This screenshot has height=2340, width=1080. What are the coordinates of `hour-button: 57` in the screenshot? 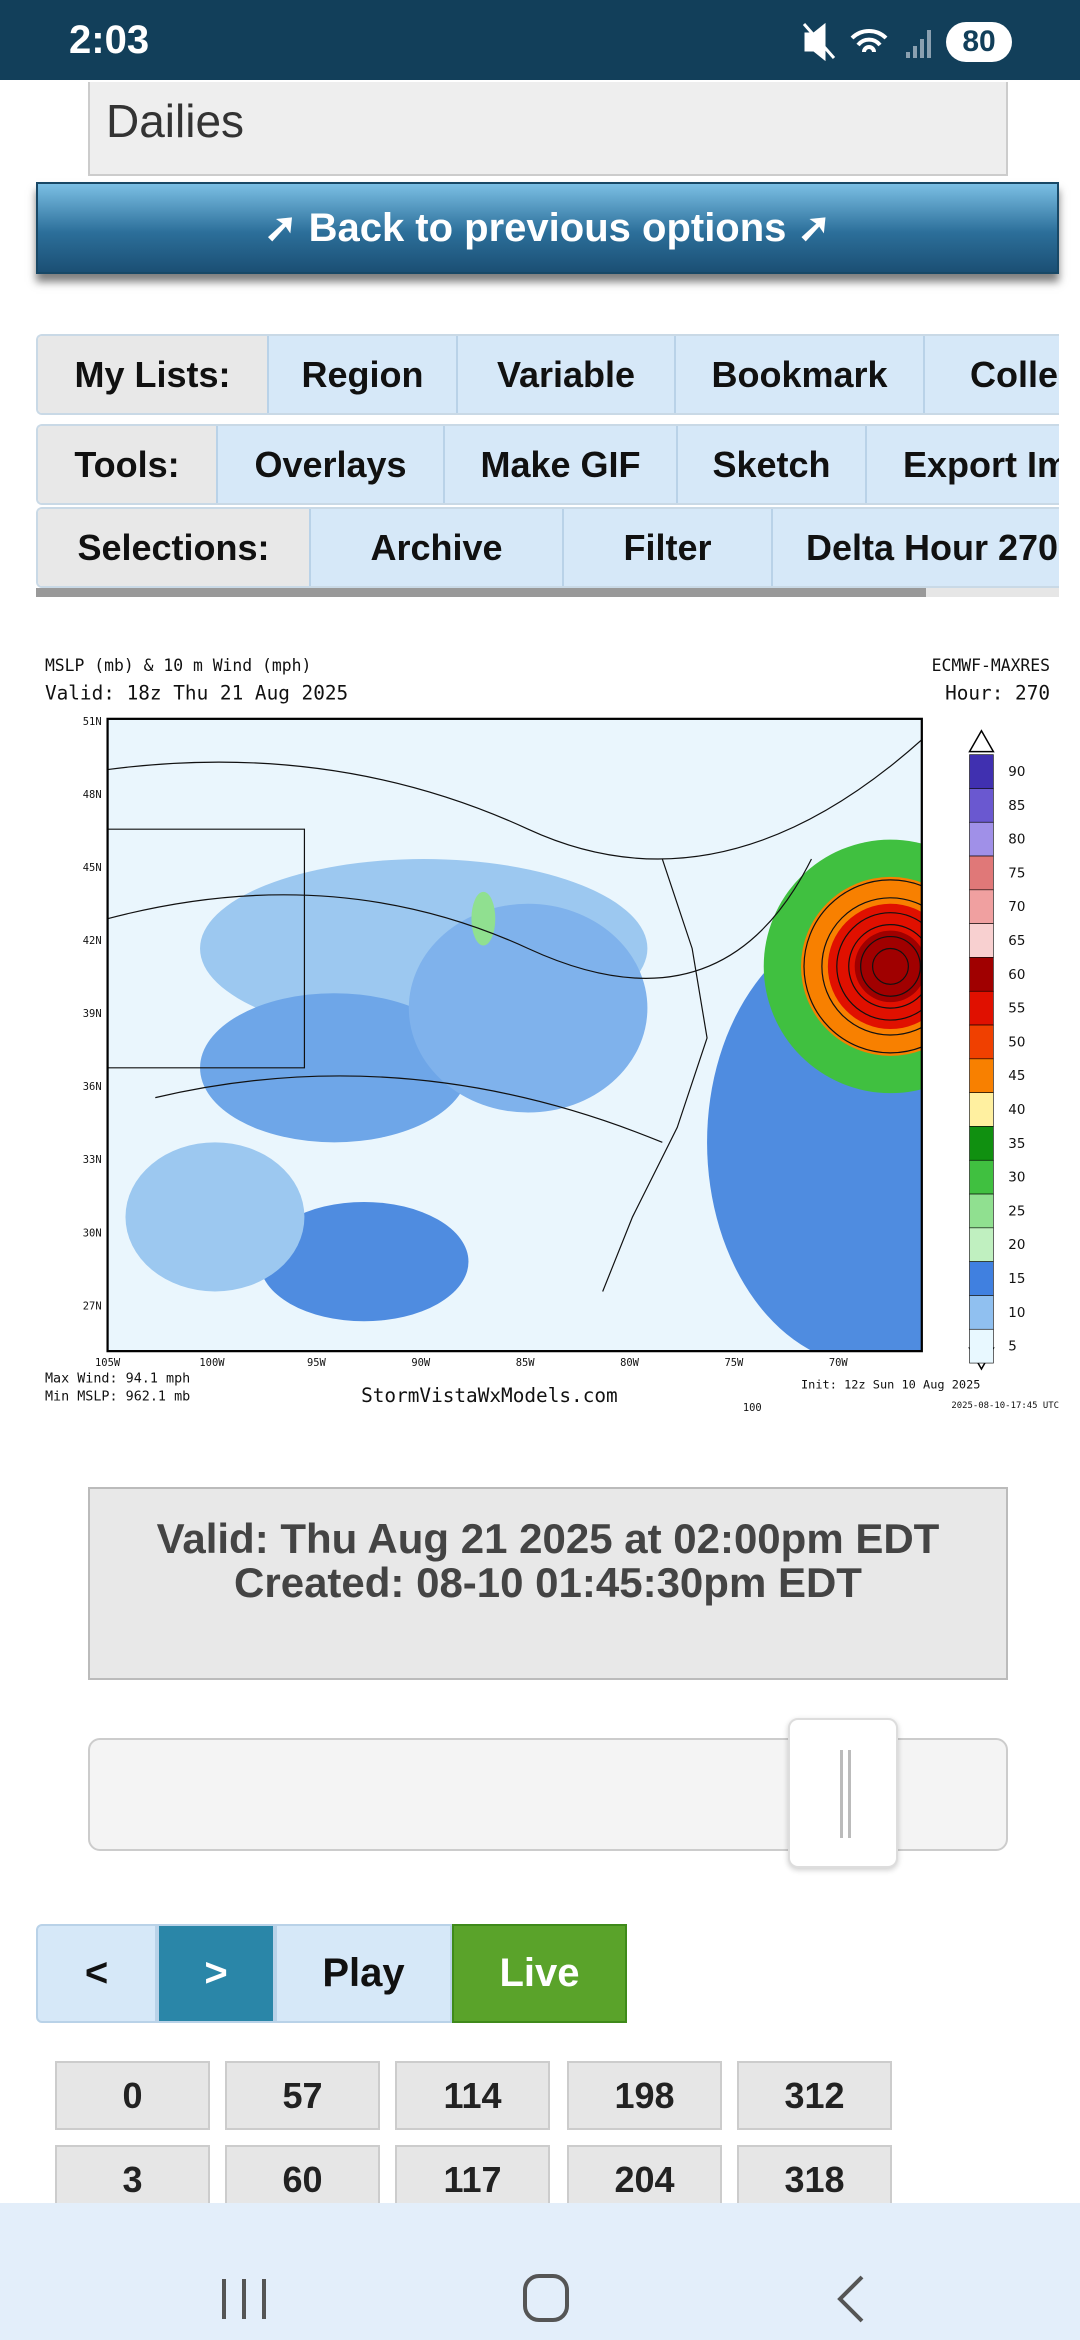 It's located at (302, 2095).